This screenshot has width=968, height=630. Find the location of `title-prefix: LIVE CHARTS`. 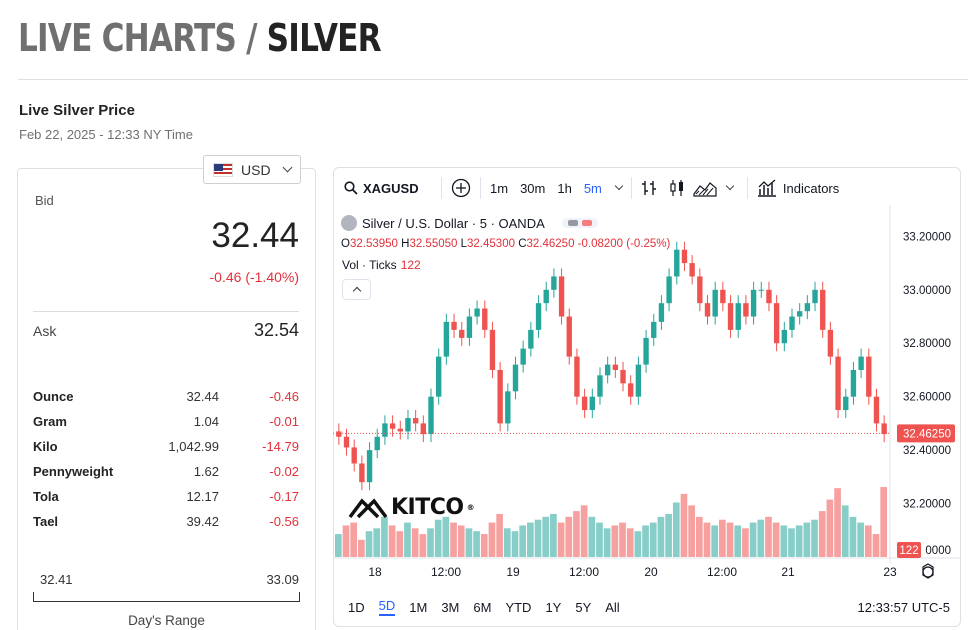

title-prefix: LIVE CHARTS is located at coordinates (127, 38).